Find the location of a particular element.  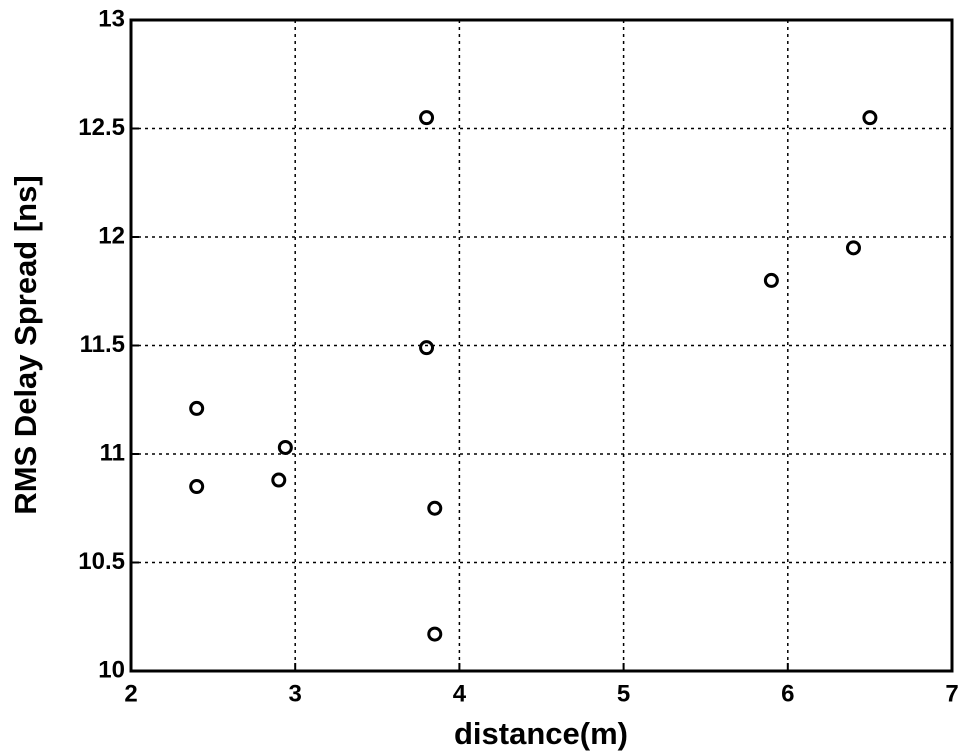

y-axis-label: RMS Delay Spread [ns] is located at coordinates (25, 344).